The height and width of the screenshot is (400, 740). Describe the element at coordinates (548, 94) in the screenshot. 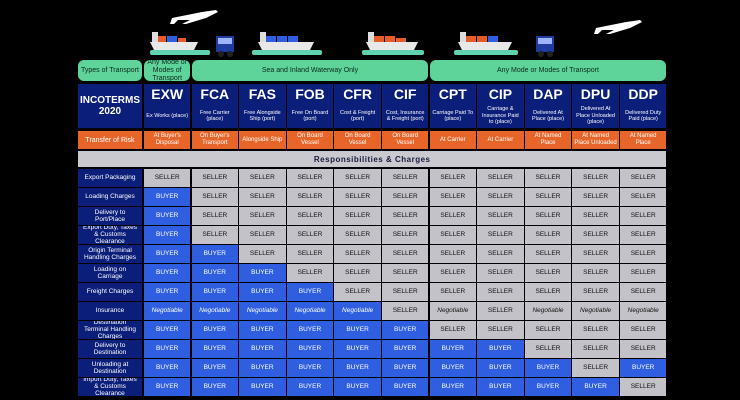

I see `term-code: DAP` at that location.